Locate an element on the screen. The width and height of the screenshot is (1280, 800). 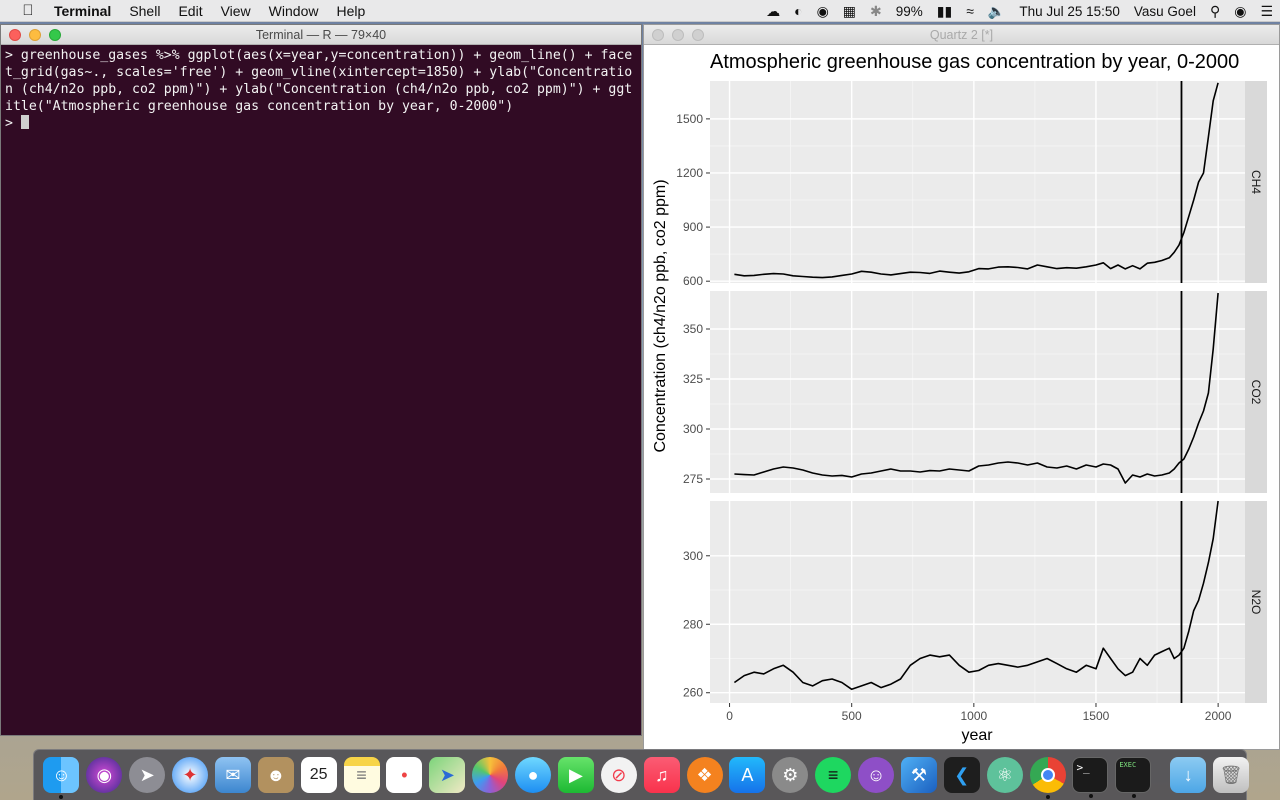
notification-center-icon: ☰ is located at coordinates (1266, 10).